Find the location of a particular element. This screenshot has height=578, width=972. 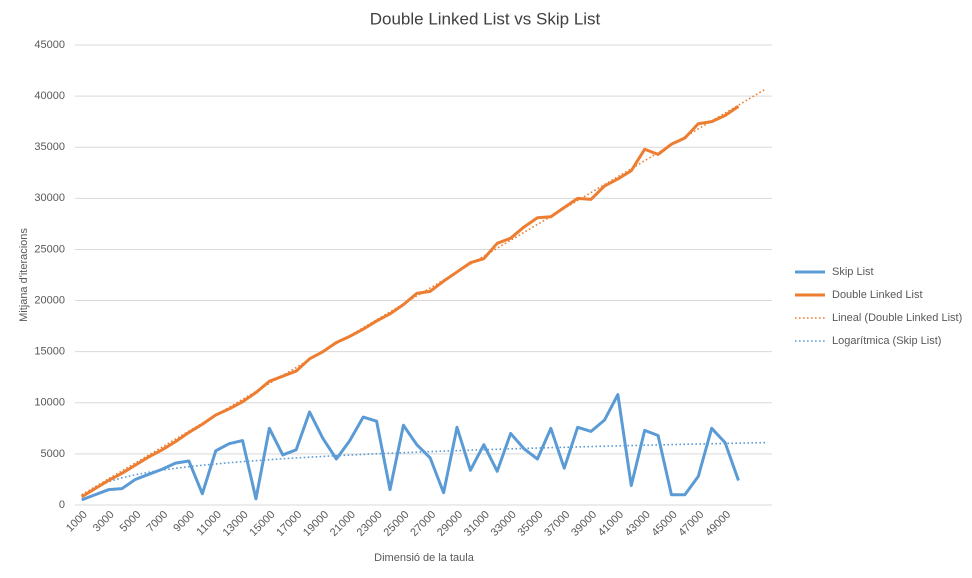

y-tick-label: 35000 is located at coordinates (49, 147).